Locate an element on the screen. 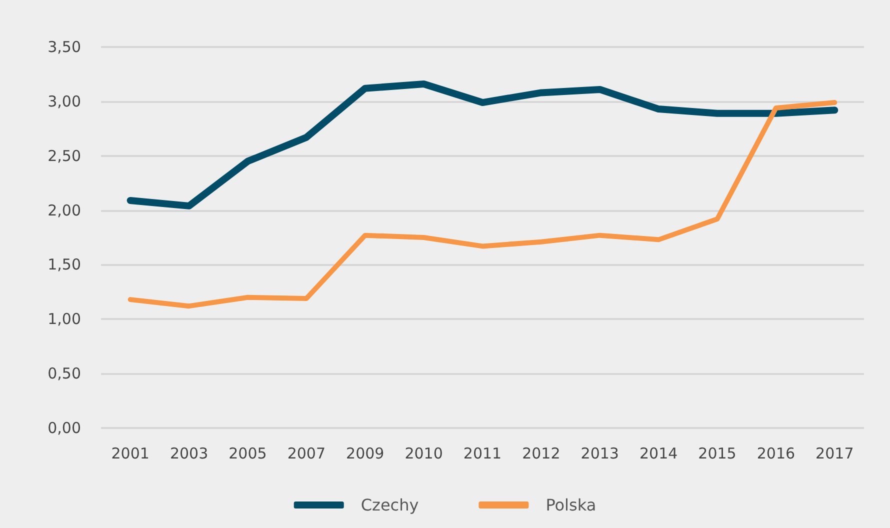  y-tick-label: 3,00 is located at coordinates (64, 101).